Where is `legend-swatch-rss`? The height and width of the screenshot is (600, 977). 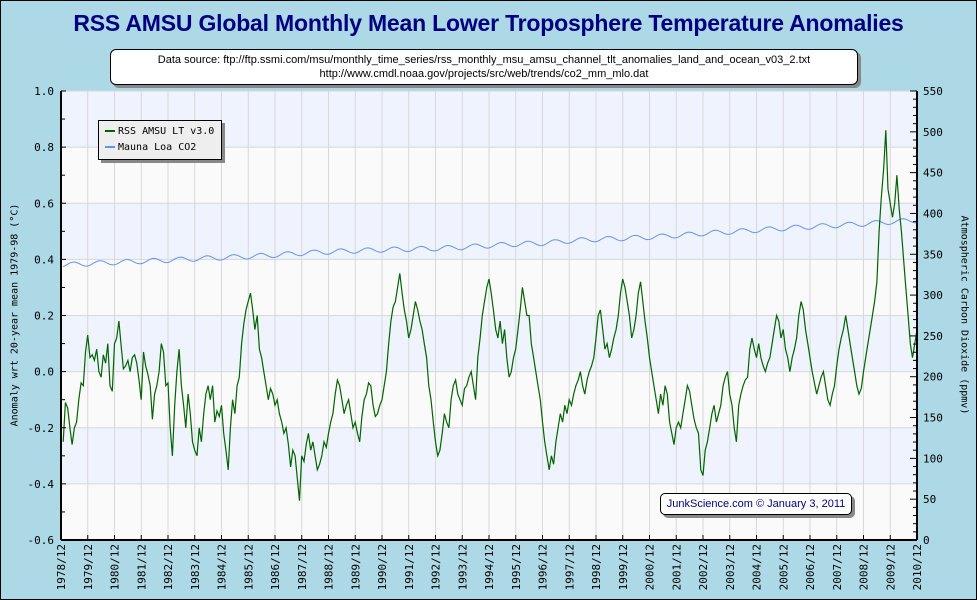 legend-swatch-rss is located at coordinates (110, 131).